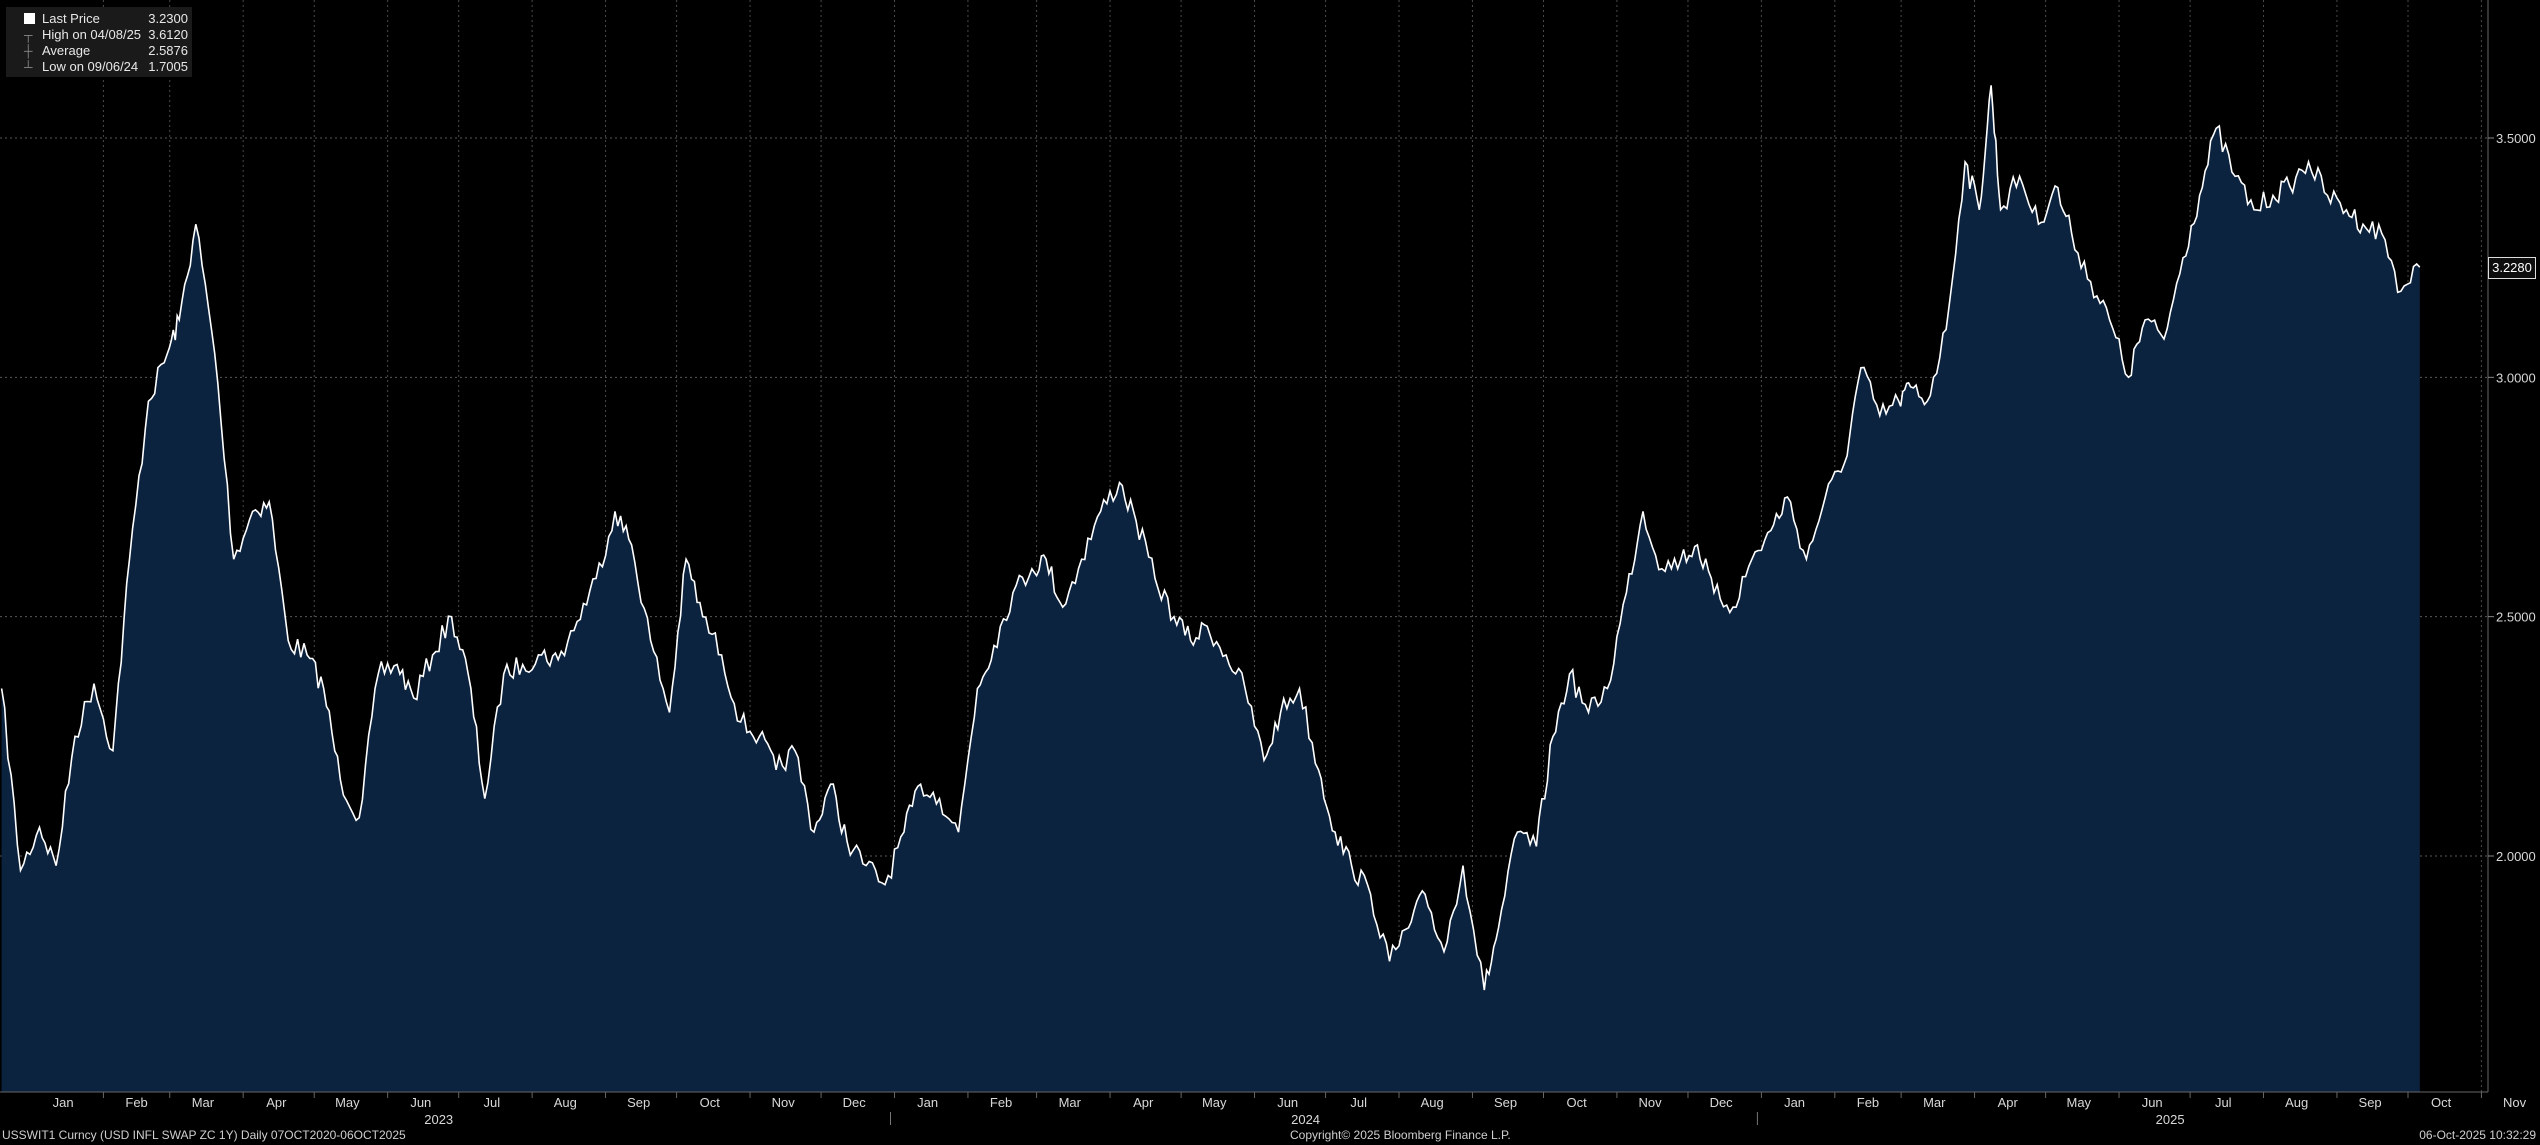  What do you see at coordinates (1400, 1135) in the screenshot?
I see `footer-copyright: Copyright© 2025 Bloomberg Finance L.P.` at bounding box center [1400, 1135].